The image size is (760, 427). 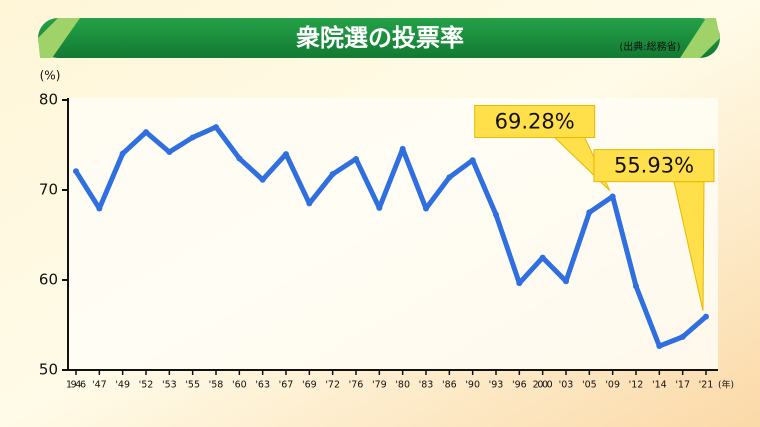 I want to click on x-tick-label: 2000, so click(x=543, y=385).